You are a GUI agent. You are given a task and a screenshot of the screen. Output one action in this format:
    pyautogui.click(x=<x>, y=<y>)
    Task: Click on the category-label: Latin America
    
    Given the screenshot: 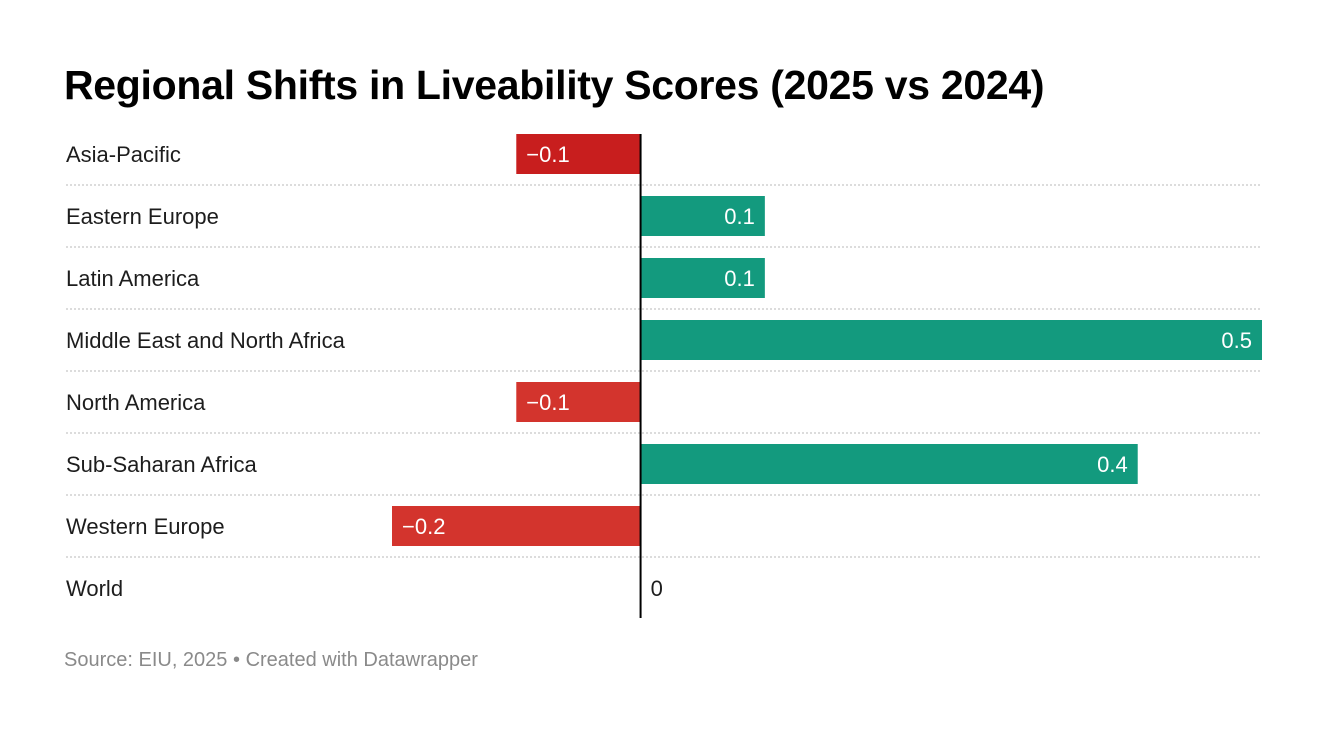 What is the action you would take?
    pyautogui.click(x=133, y=278)
    